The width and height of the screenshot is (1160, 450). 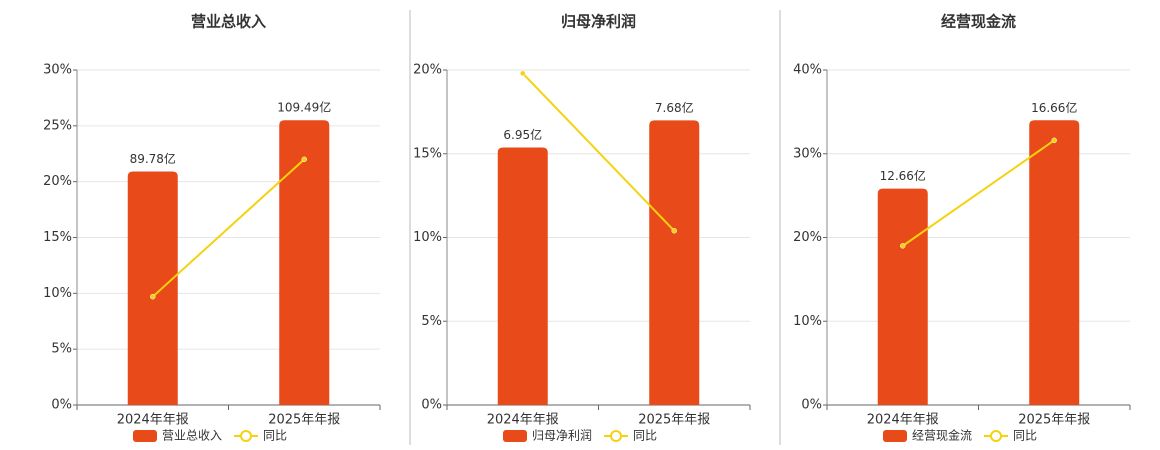 What do you see at coordinates (522, 134) in the screenshot?
I see `value-label: 6.95亿` at bounding box center [522, 134].